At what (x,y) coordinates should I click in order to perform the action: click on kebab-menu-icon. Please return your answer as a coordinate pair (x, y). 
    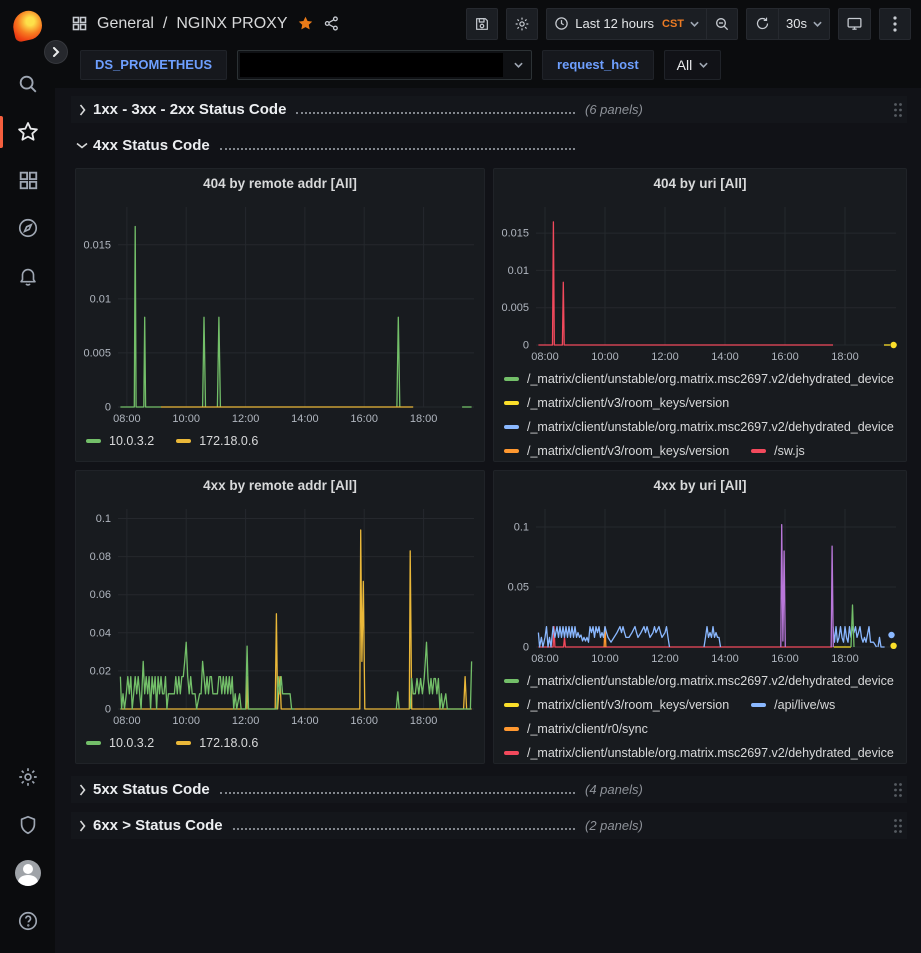
    Looking at the image, I should click on (895, 23).